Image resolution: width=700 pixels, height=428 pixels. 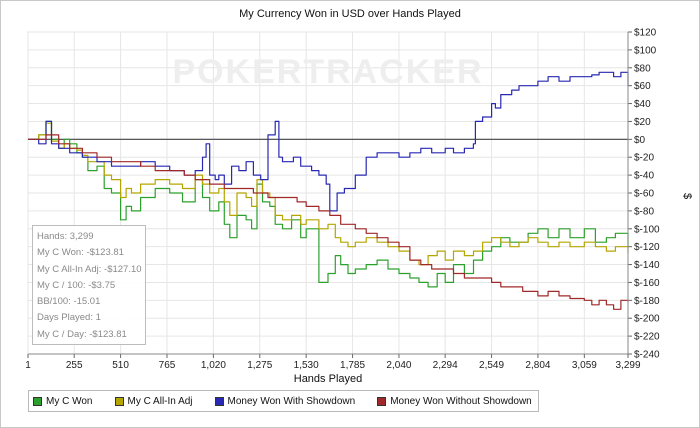 I want to click on legend-swatch-green, so click(x=37, y=401).